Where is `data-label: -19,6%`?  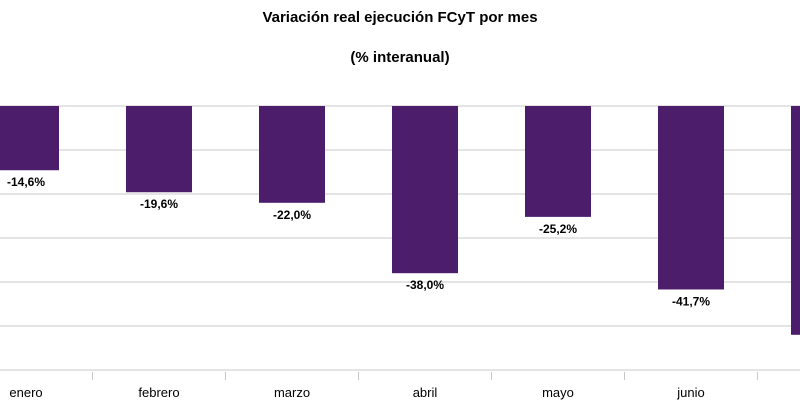
data-label: -19,6% is located at coordinates (159, 204).